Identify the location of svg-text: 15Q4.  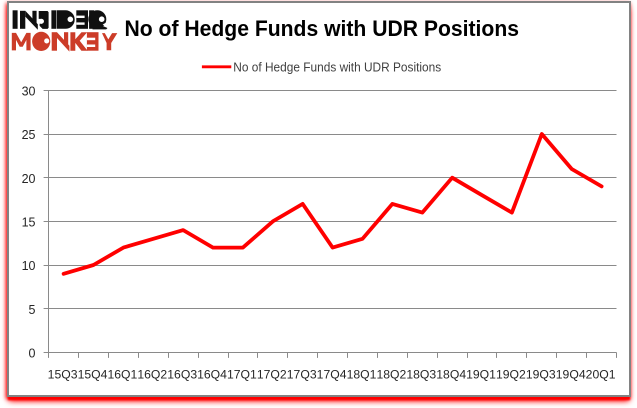
(93, 375).